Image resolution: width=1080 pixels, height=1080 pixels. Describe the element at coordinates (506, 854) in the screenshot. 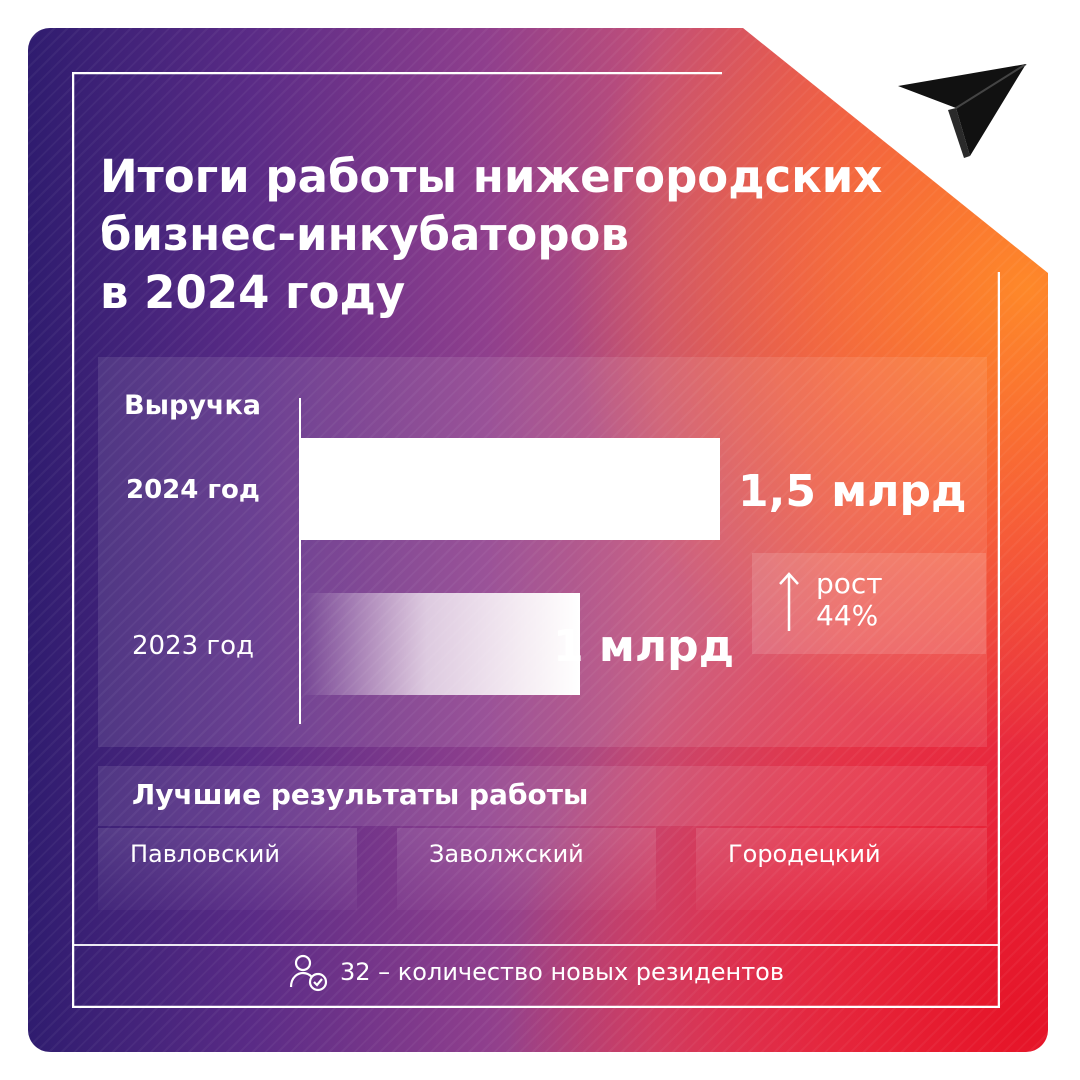

I see `best-item-label: Заволжский` at that location.